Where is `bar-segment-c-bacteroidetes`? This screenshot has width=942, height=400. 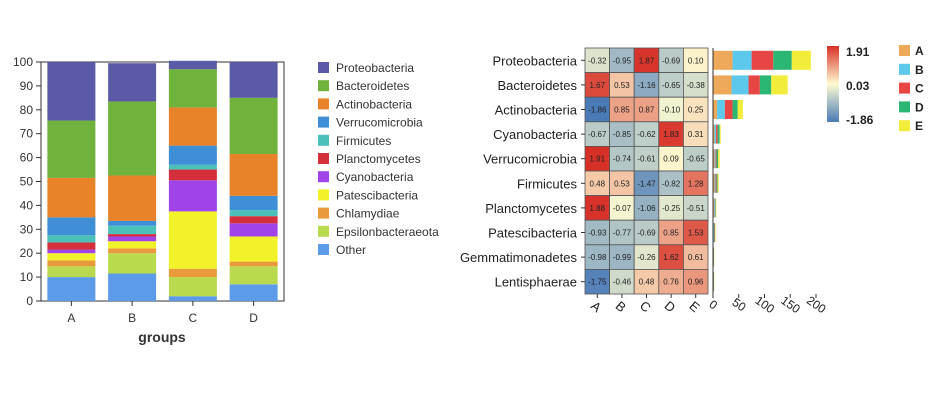 bar-segment-c-bacteroidetes is located at coordinates (192, 88).